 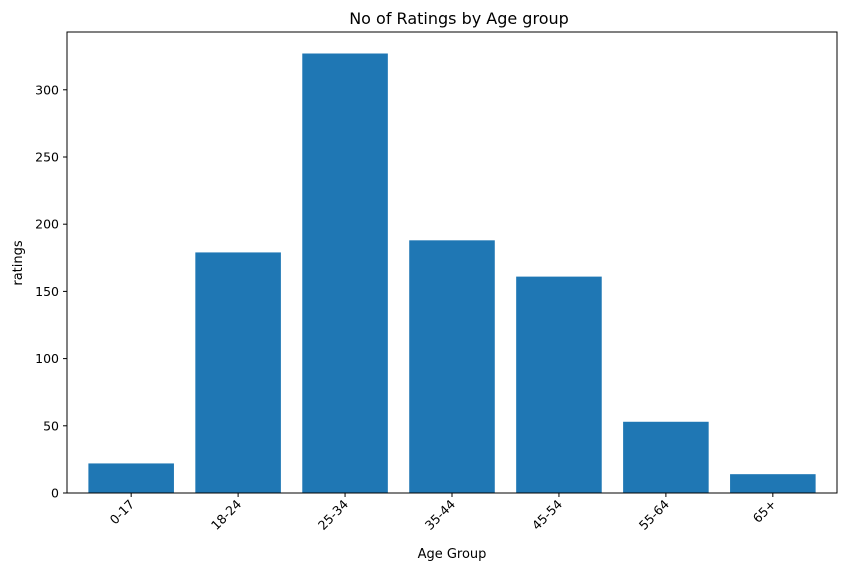 I want to click on bar-65+, so click(x=773, y=483).